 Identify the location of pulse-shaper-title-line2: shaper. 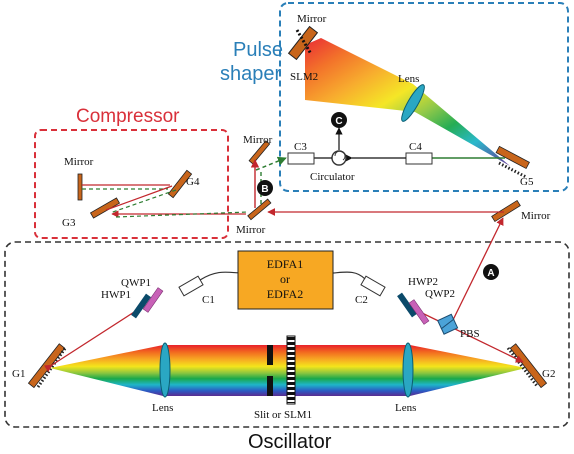
(250, 74).